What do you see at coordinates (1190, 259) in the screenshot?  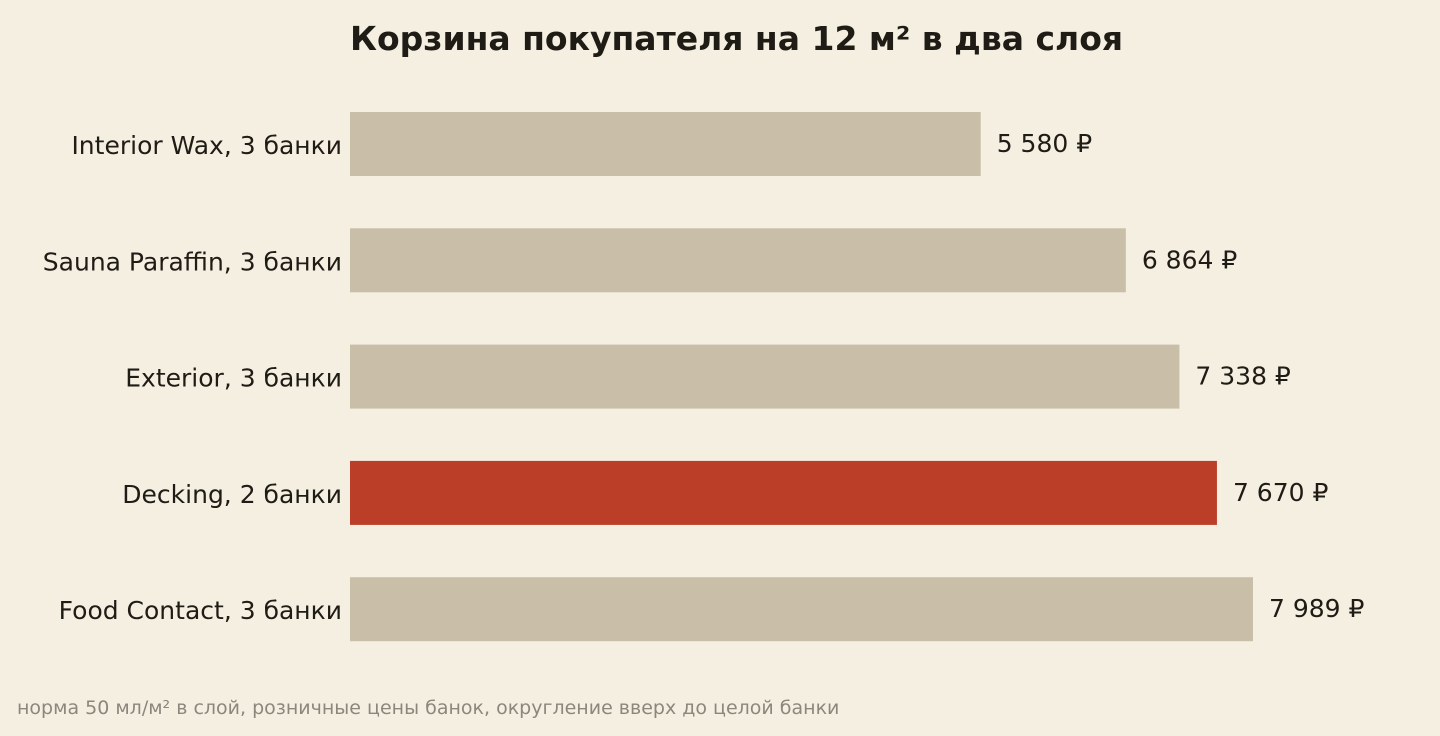 I see `value-label: 6 864 ₽` at bounding box center [1190, 259].